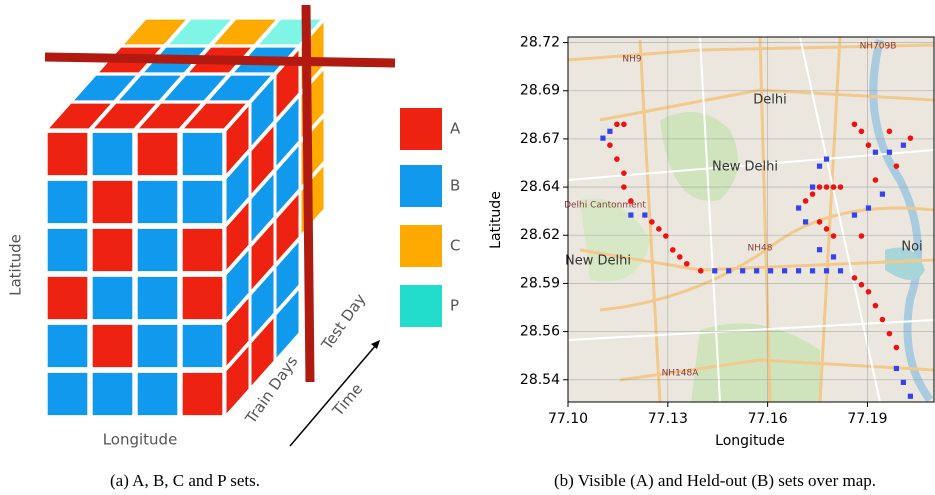  Describe the element at coordinates (347, 400) in the screenshot. I see `axis-label: Time` at that location.